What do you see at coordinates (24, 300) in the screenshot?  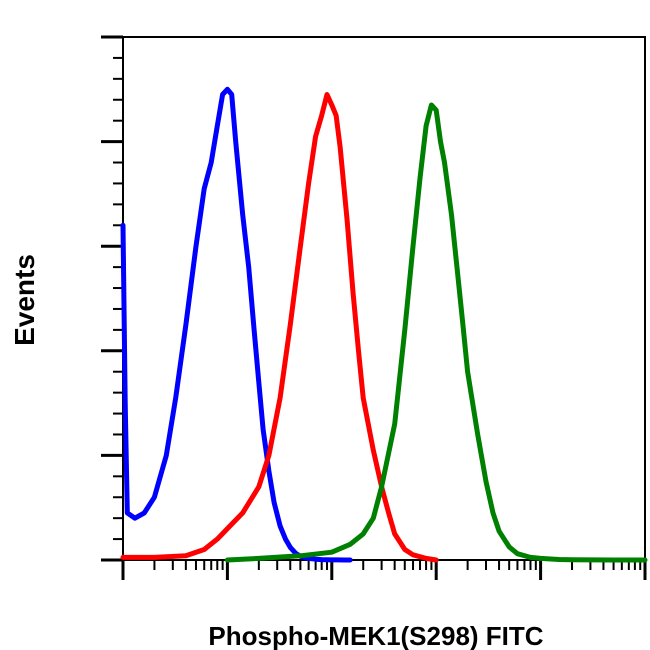 I see `y-axis-label: Events` at bounding box center [24, 300].